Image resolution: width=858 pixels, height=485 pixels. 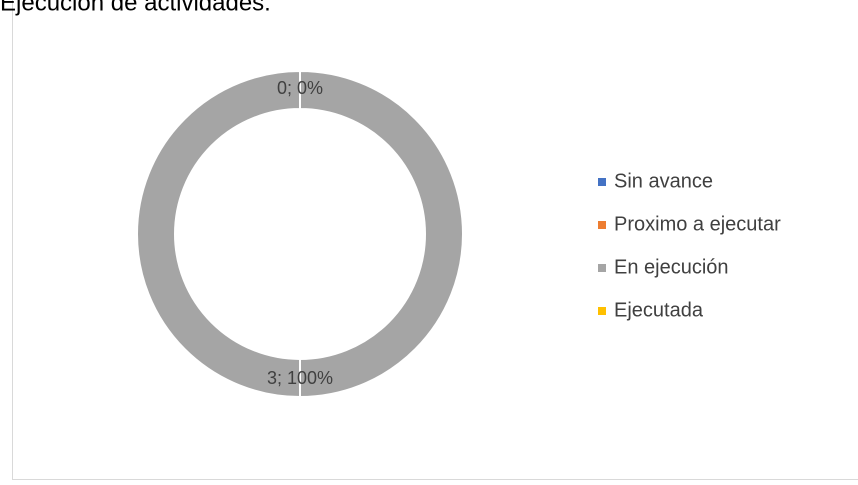 I want to click on data-label: 0; 0%, so click(x=300, y=88).